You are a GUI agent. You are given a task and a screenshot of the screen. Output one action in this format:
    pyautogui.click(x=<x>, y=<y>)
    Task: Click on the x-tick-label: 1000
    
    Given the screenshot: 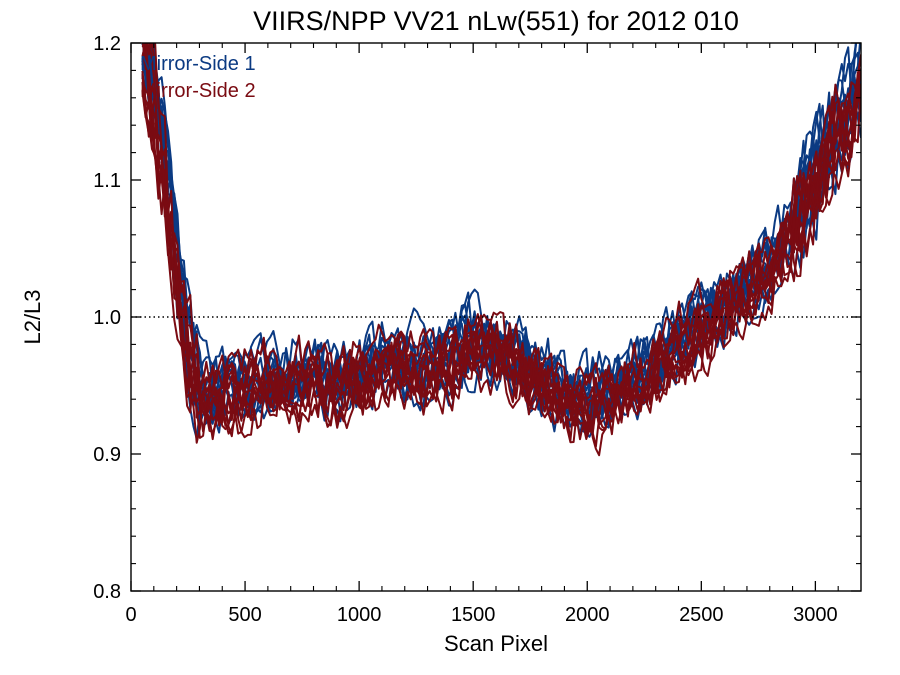 What is the action you would take?
    pyautogui.click(x=359, y=615)
    